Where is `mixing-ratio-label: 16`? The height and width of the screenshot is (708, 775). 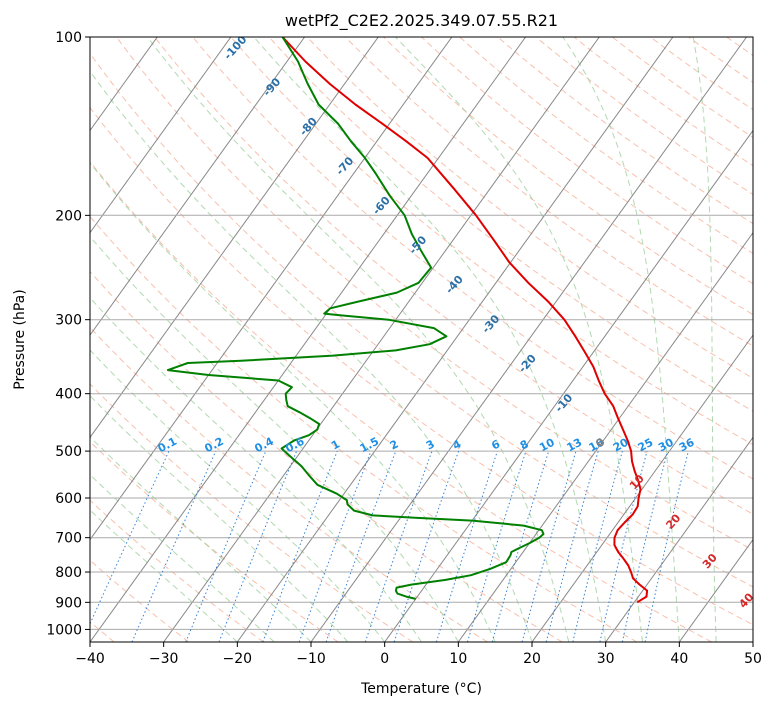 mixing-ratio-label: 16 is located at coordinates (597, 445).